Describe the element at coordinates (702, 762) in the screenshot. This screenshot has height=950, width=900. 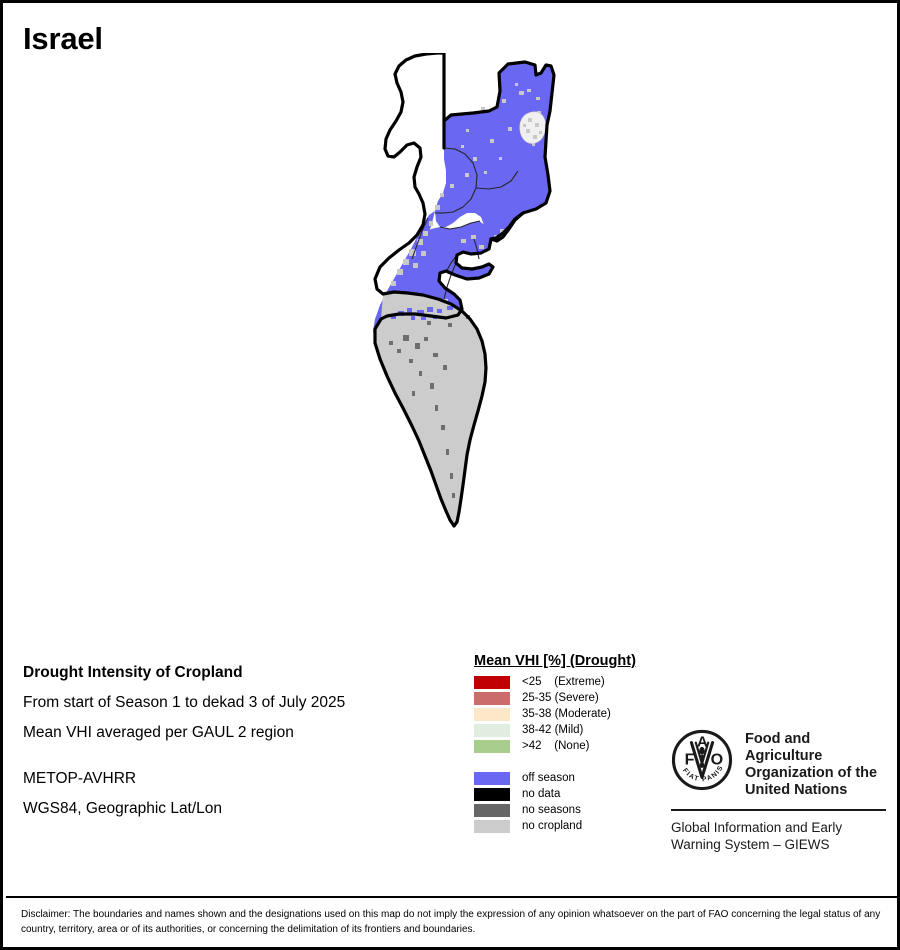
I see `fao-logo-icon: F A O FIAT PANIS` at that location.